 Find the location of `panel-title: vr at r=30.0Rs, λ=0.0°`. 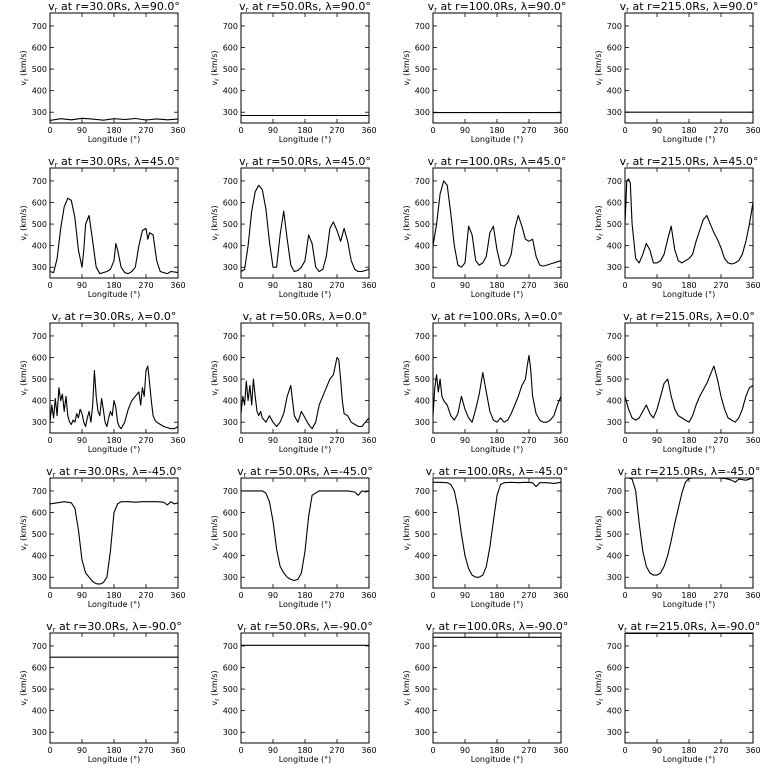

panel-title: vr at r=30.0Rs, λ=0.0° is located at coordinates (114, 317).